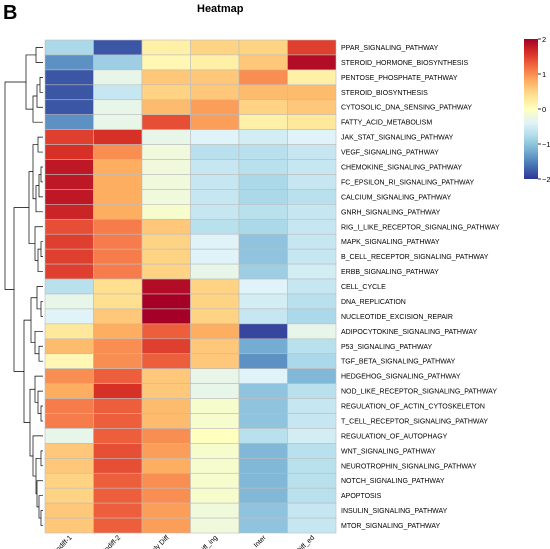 The image size is (550, 549). What do you see at coordinates (415, 257) in the screenshot?
I see `row-label: B_CELL_RECEPTOR_SIGNALING_PATHWAY` at bounding box center [415, 257].